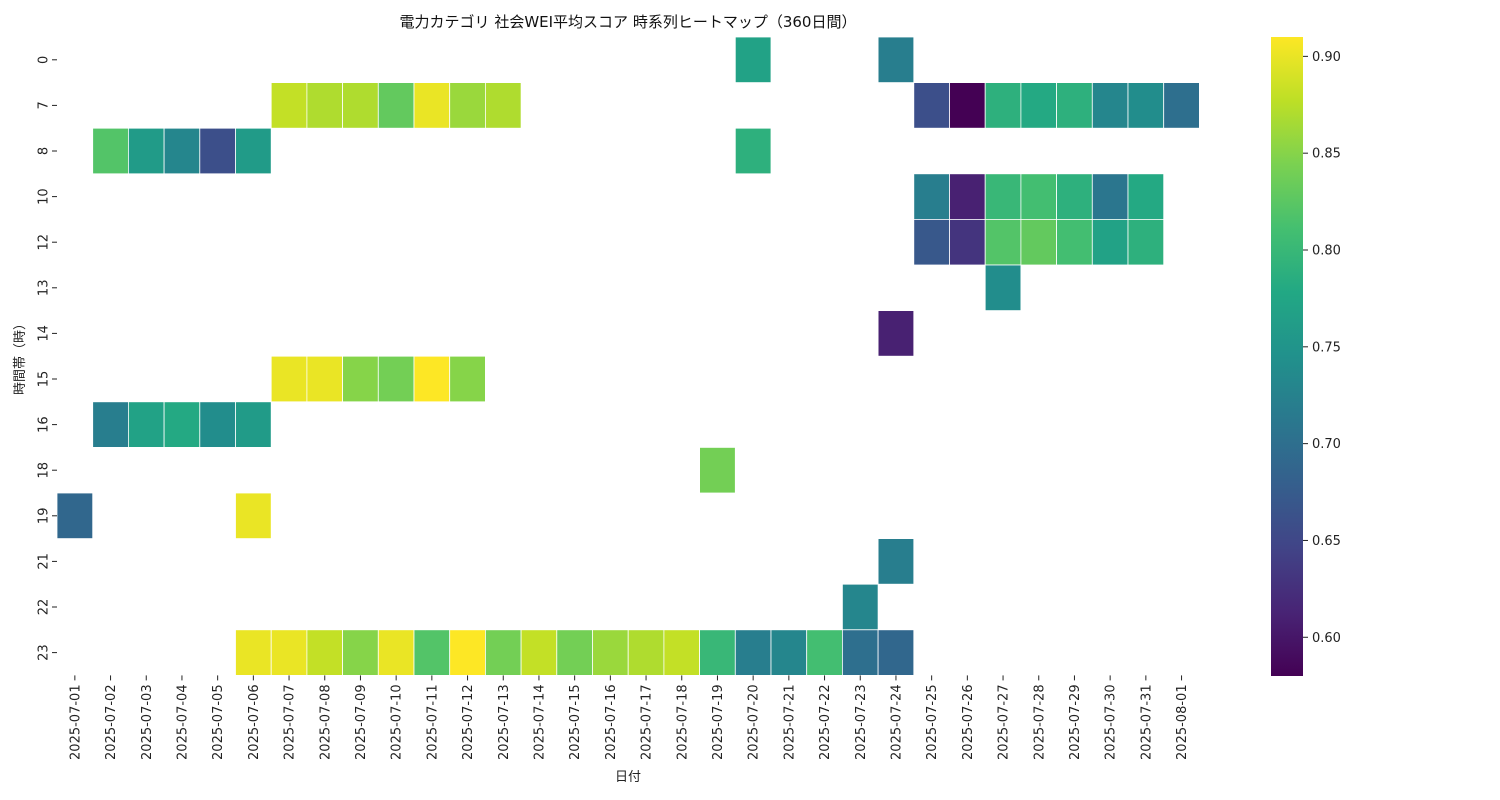  What do you see at coordinates (325, 722) in the screenshot?
I see `x-tick-label: 2025-07-08` at bounding box center [325, 722].